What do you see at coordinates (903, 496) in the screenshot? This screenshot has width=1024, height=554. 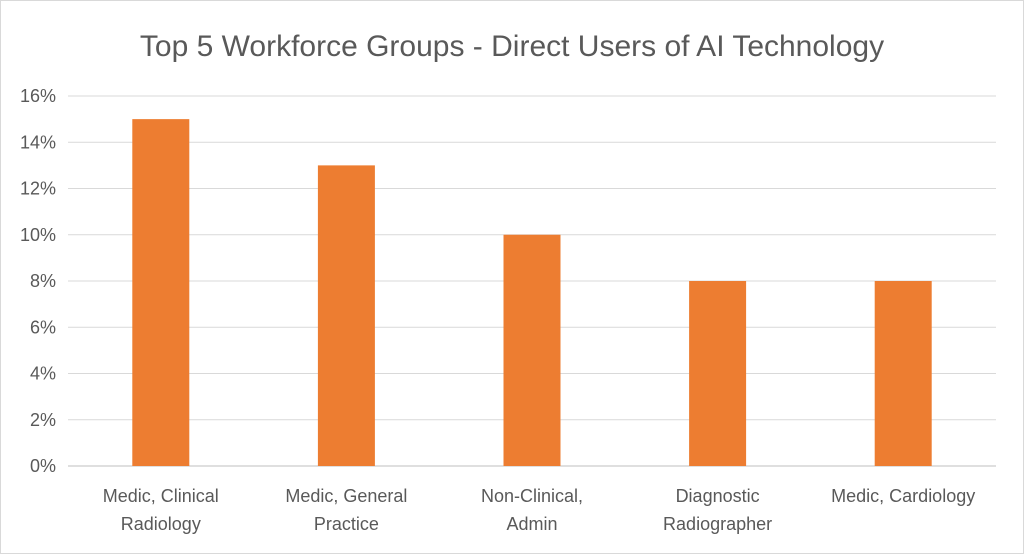 I see `x-category-label: Medic, Cardiology` at bounding box center [903, 496].